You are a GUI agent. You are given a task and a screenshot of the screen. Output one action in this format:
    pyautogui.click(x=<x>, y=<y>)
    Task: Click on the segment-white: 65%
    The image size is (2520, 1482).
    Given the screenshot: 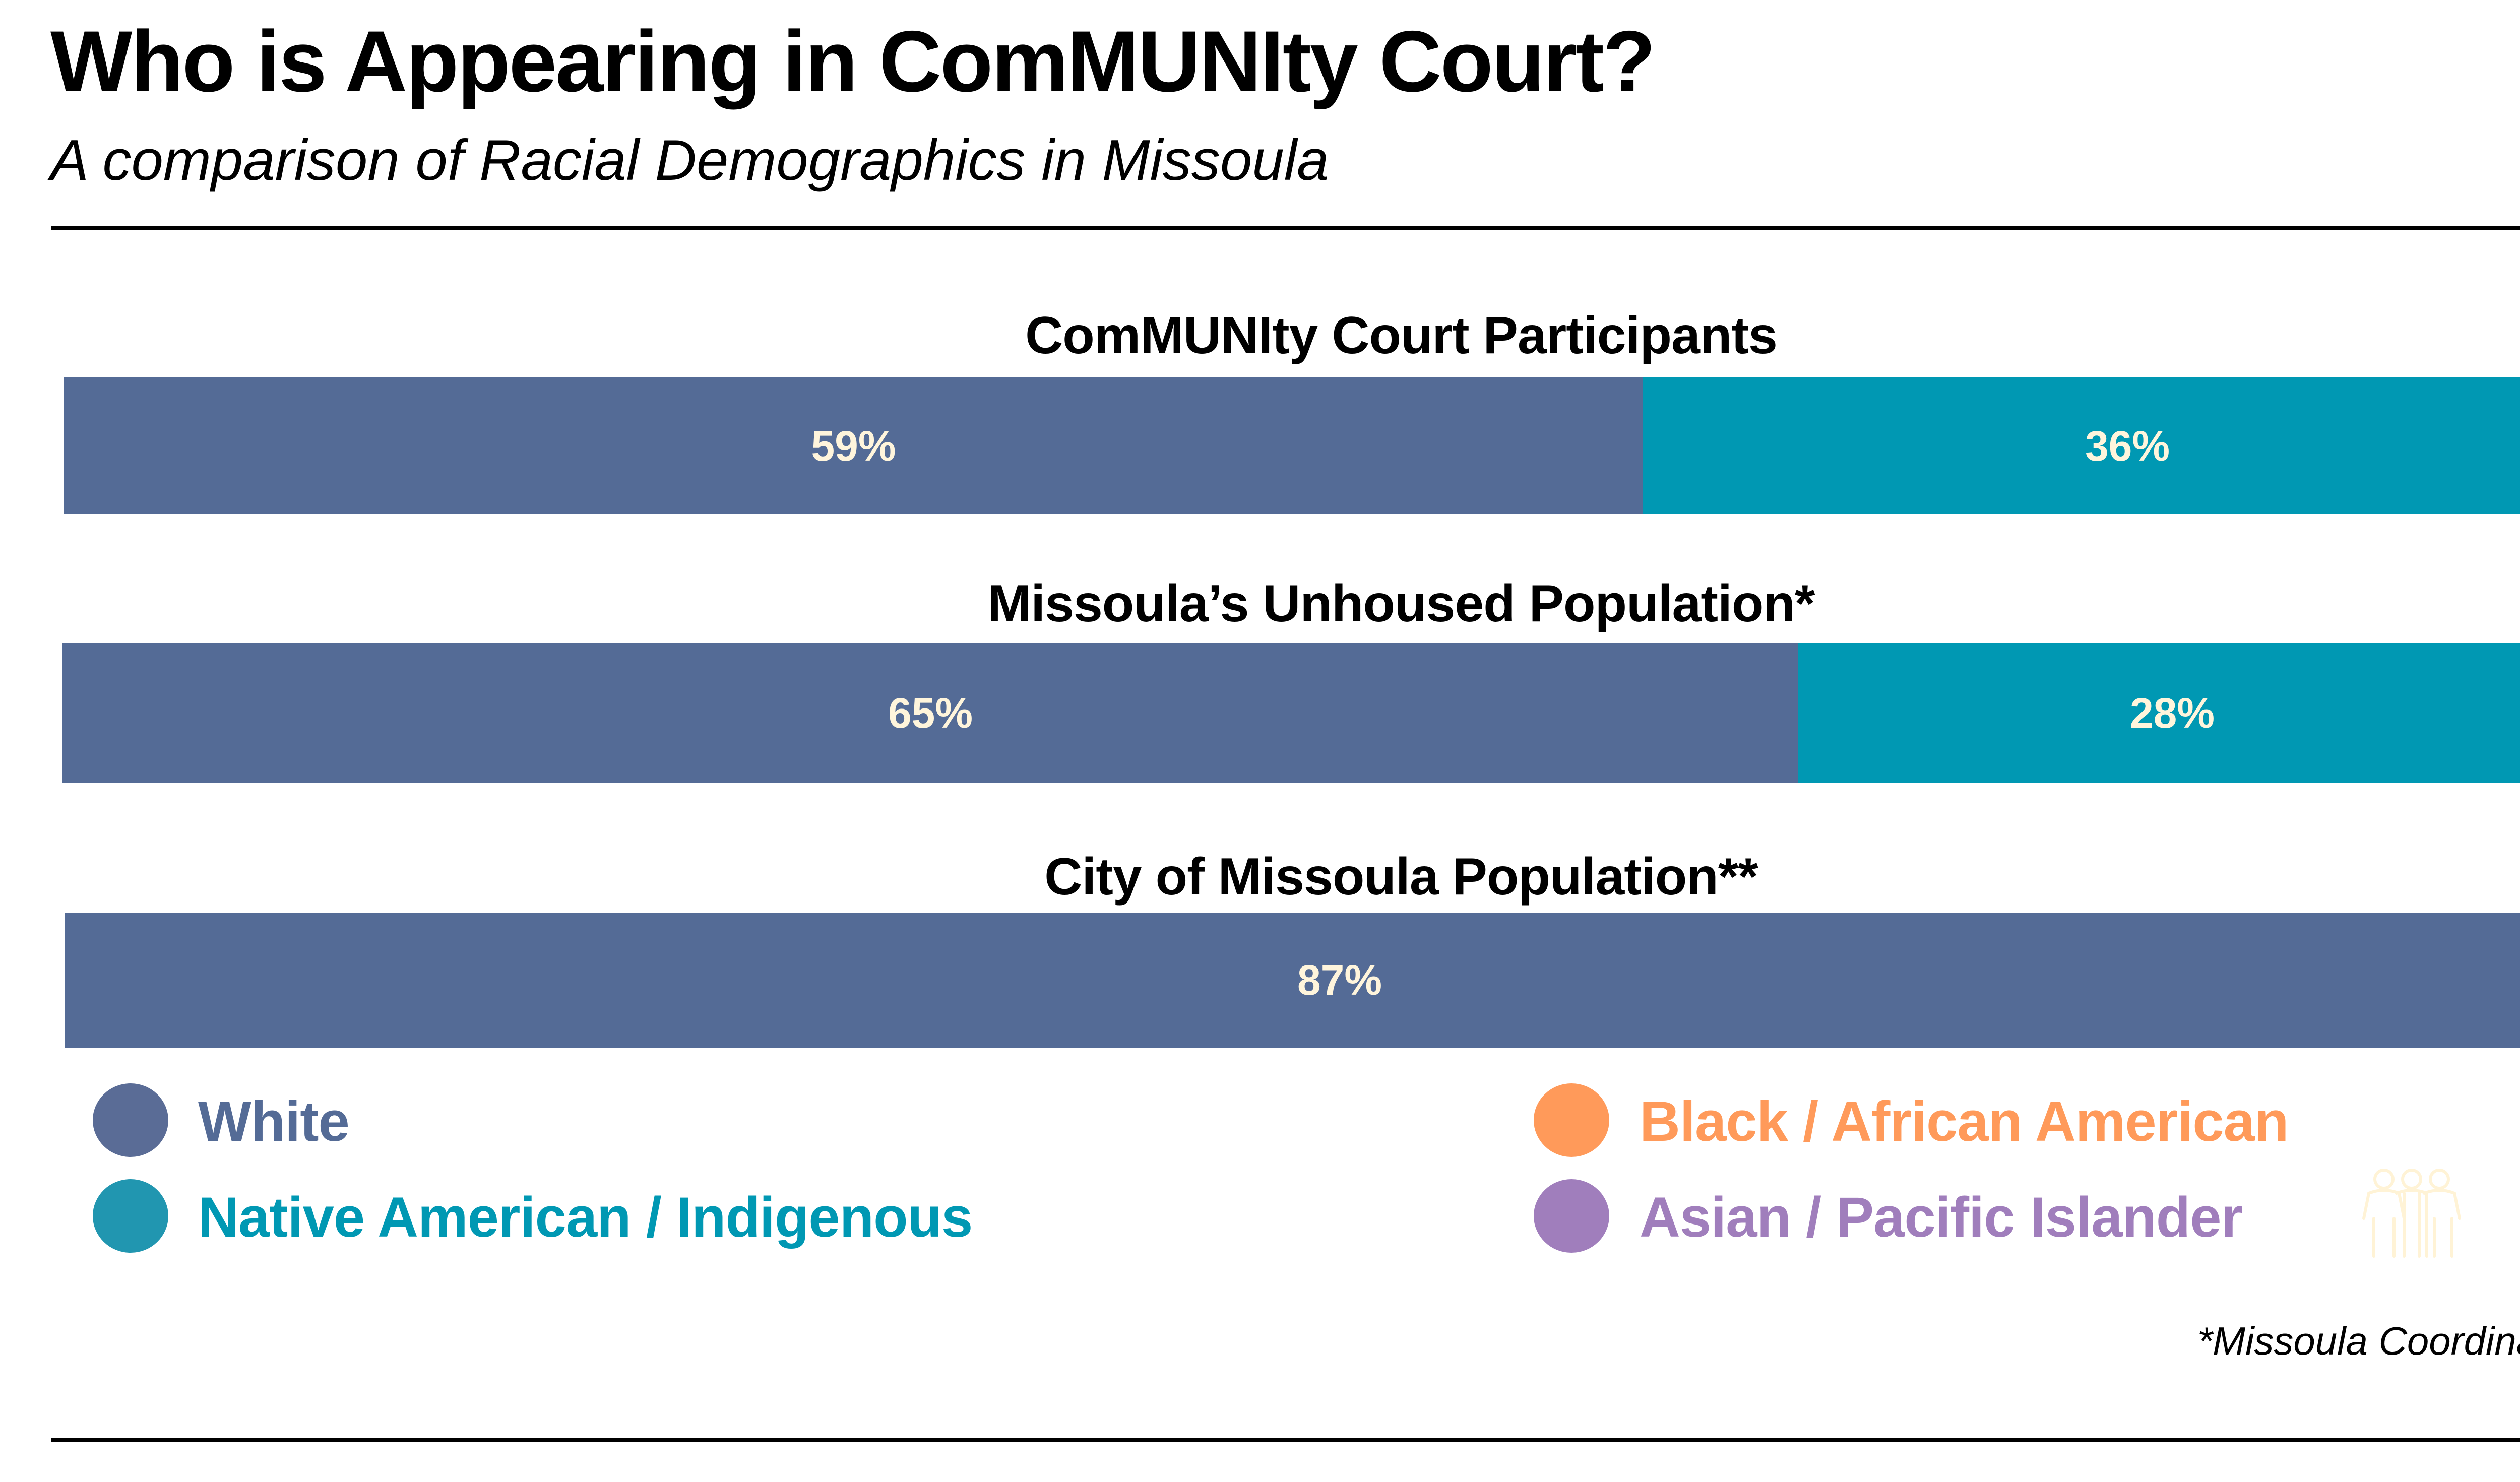 What is the action you would take?
    pyautogui.click(x=930, y=713)
    